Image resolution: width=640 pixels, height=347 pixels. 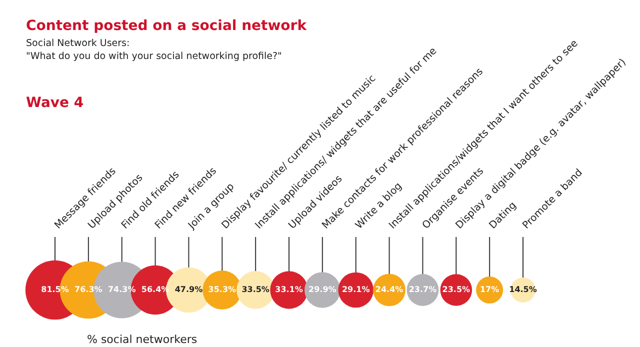 What do you see at coordinates (422, 289) in the screenshot?
I see `data-label: 23.7%` at bounding box center [422, 289].